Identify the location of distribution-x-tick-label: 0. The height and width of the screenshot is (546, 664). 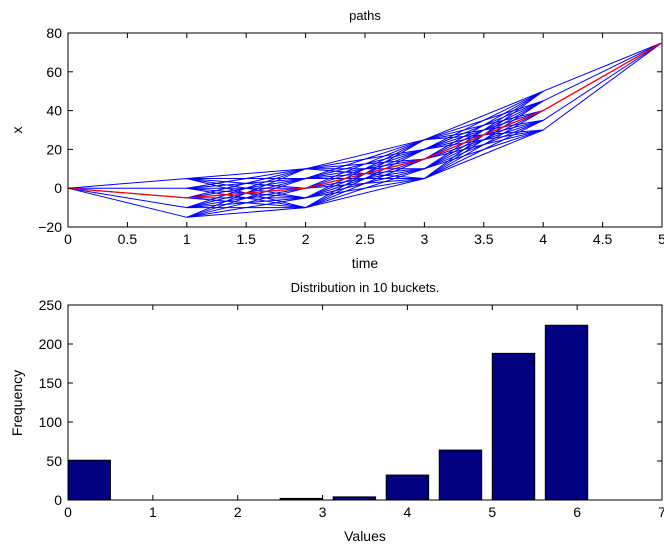
(68, 512).